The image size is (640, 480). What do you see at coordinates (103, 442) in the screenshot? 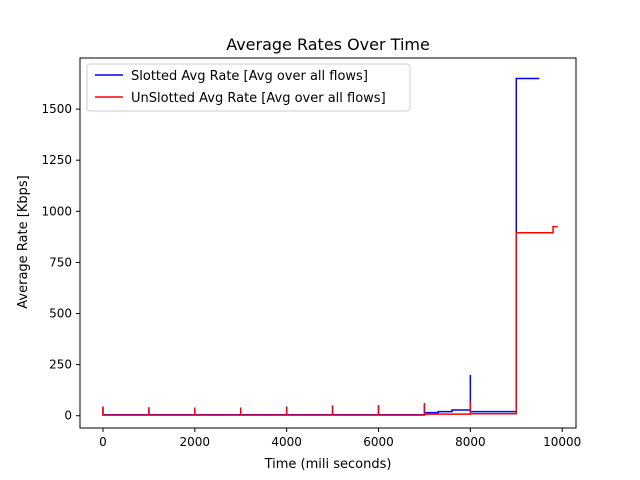
I see `x-tick-label: 0` at bounding box center [103, 442].